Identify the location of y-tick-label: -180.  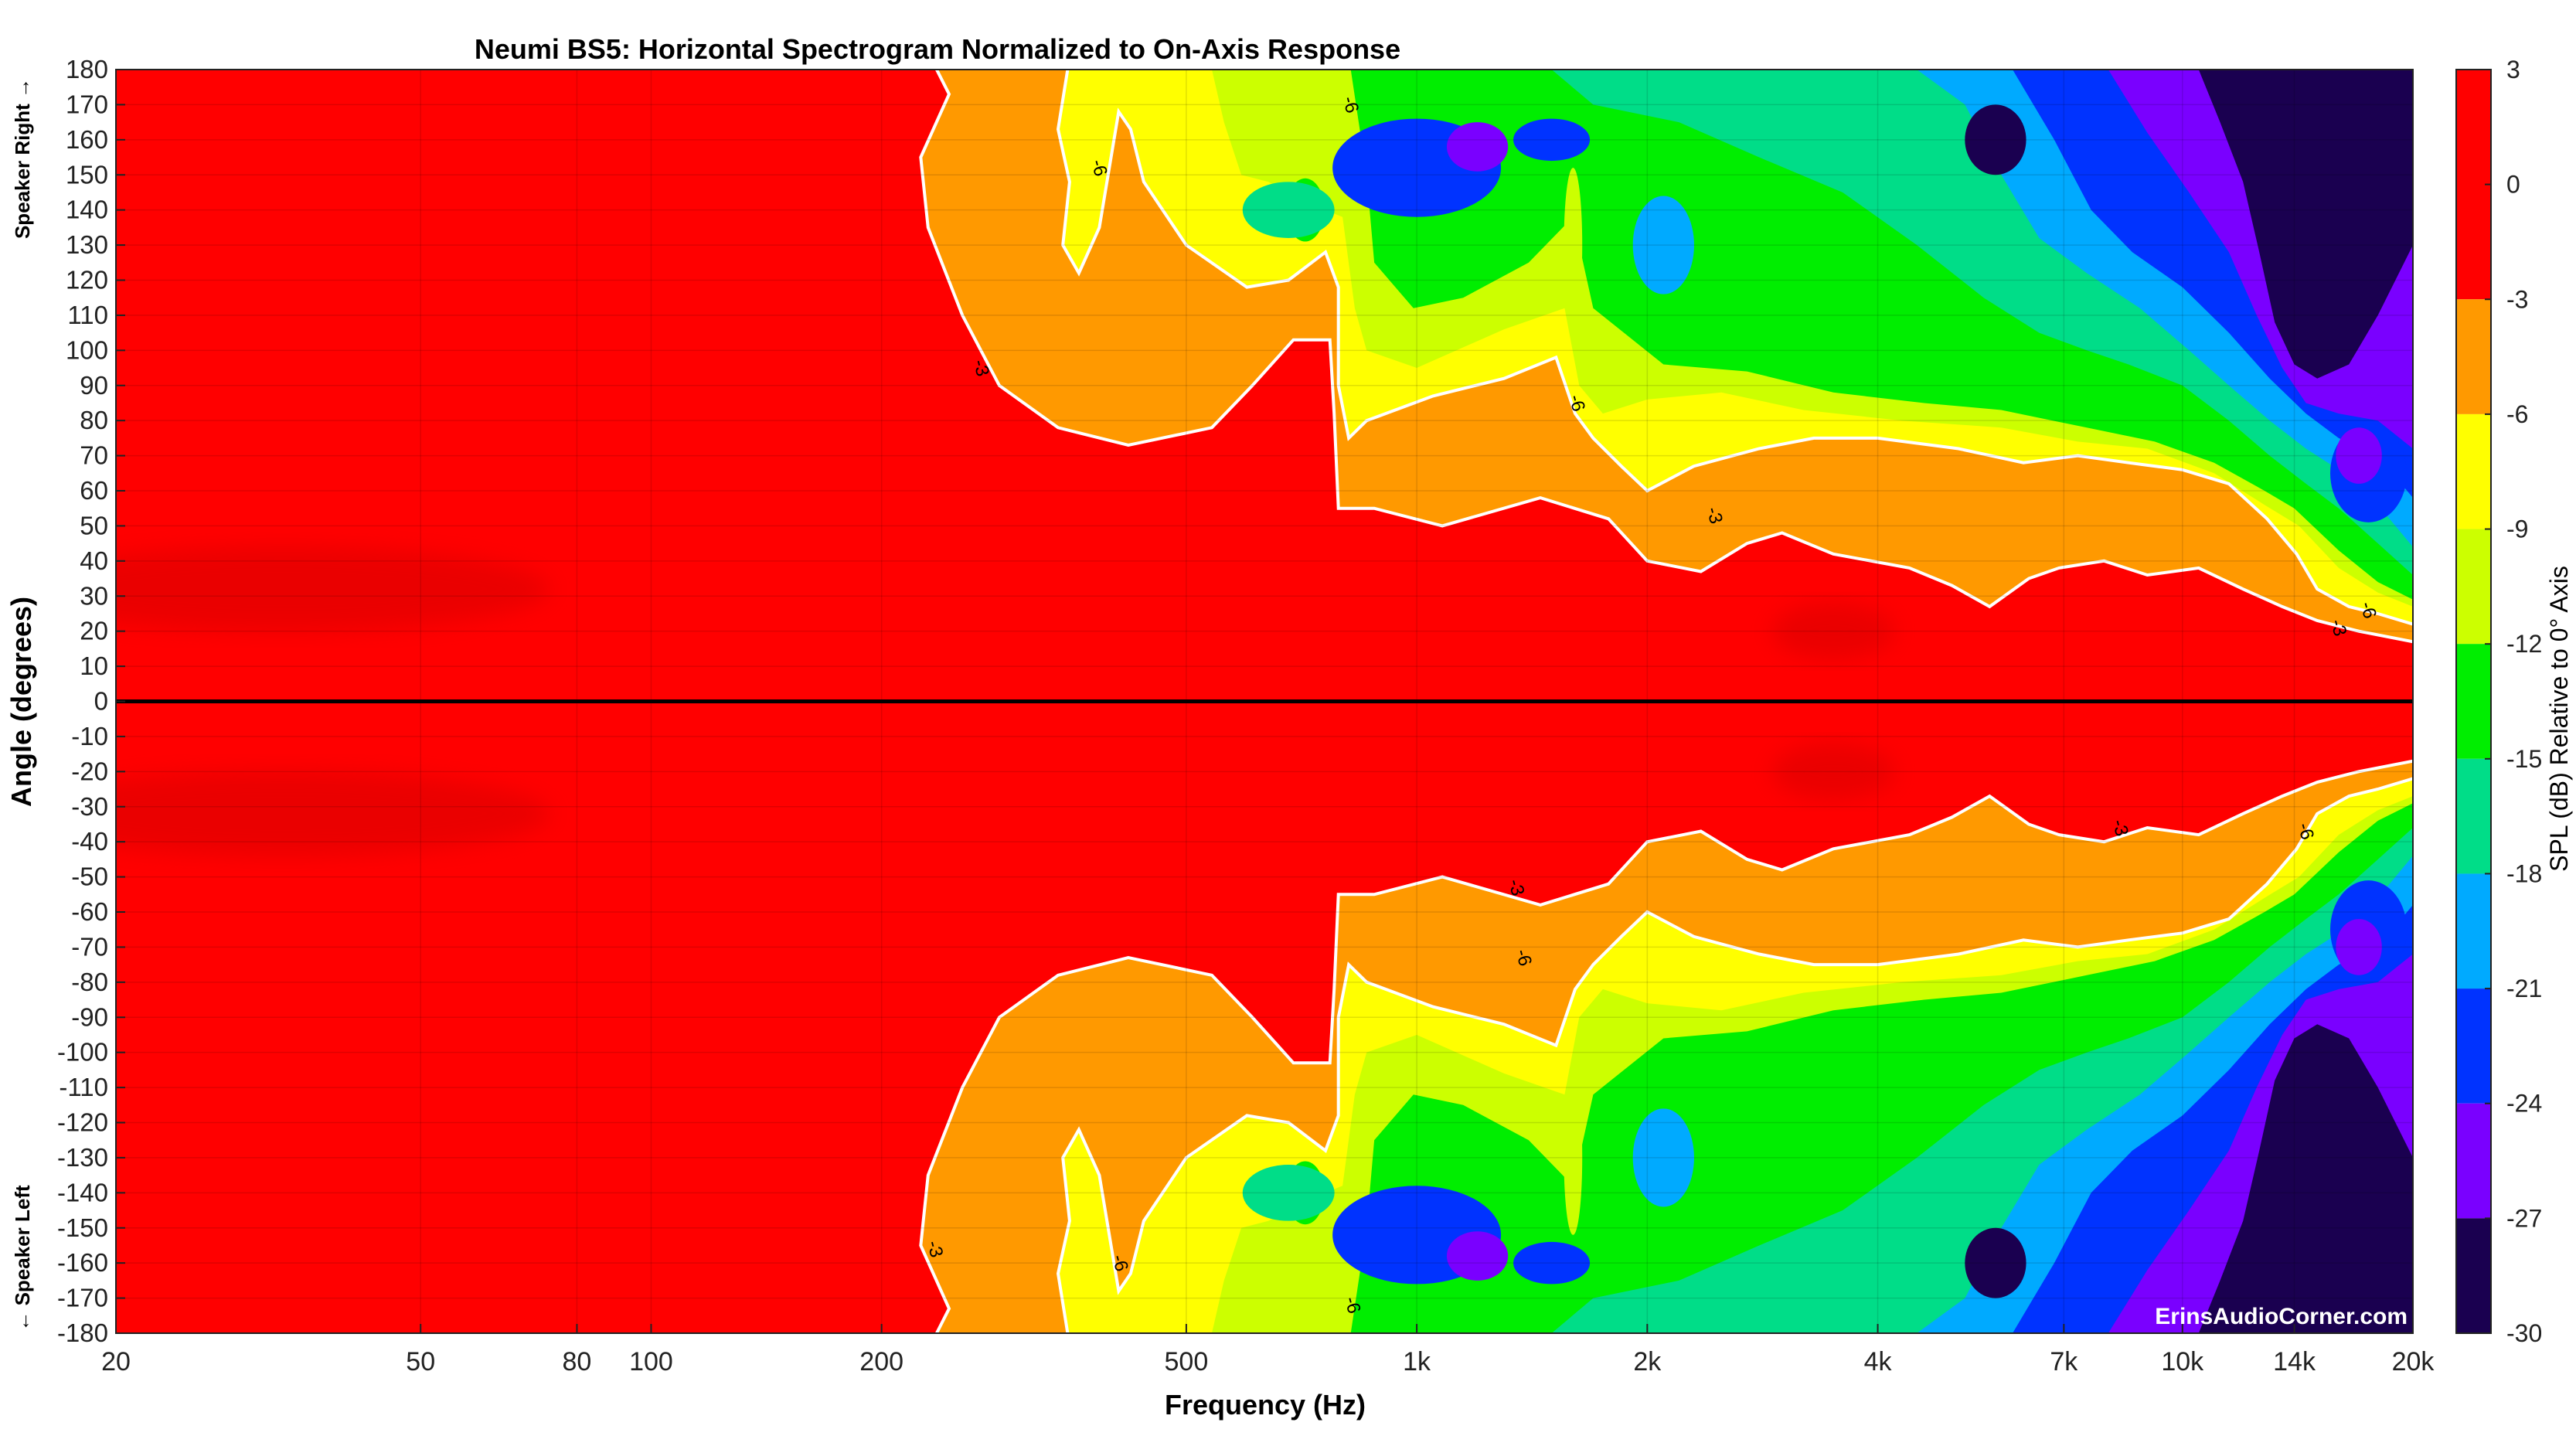
(82, 1333).